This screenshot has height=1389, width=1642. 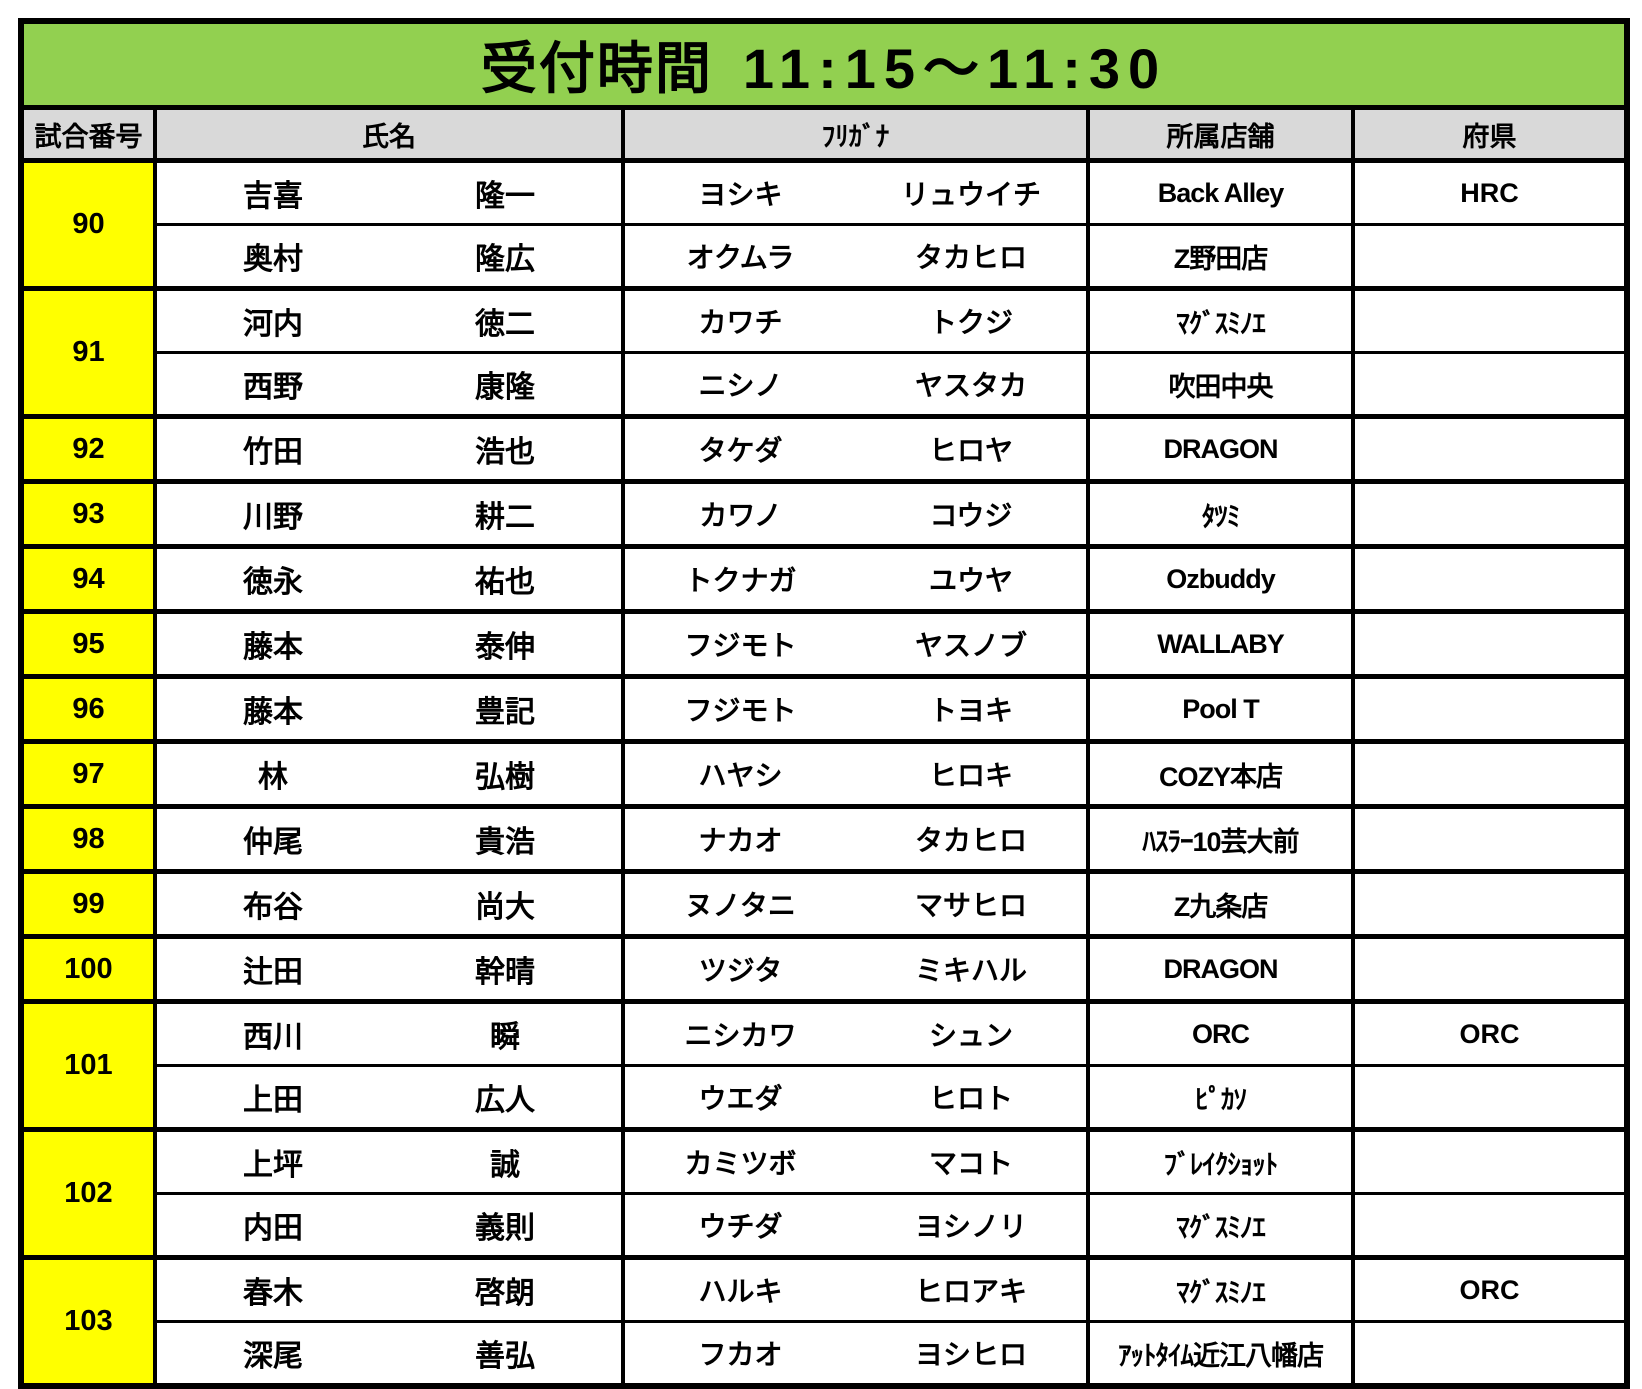 What do you see at coordinates (507, 320) in the screenshot?
I see `first-name-cell: 徳二` at bounding box center [507, 320].